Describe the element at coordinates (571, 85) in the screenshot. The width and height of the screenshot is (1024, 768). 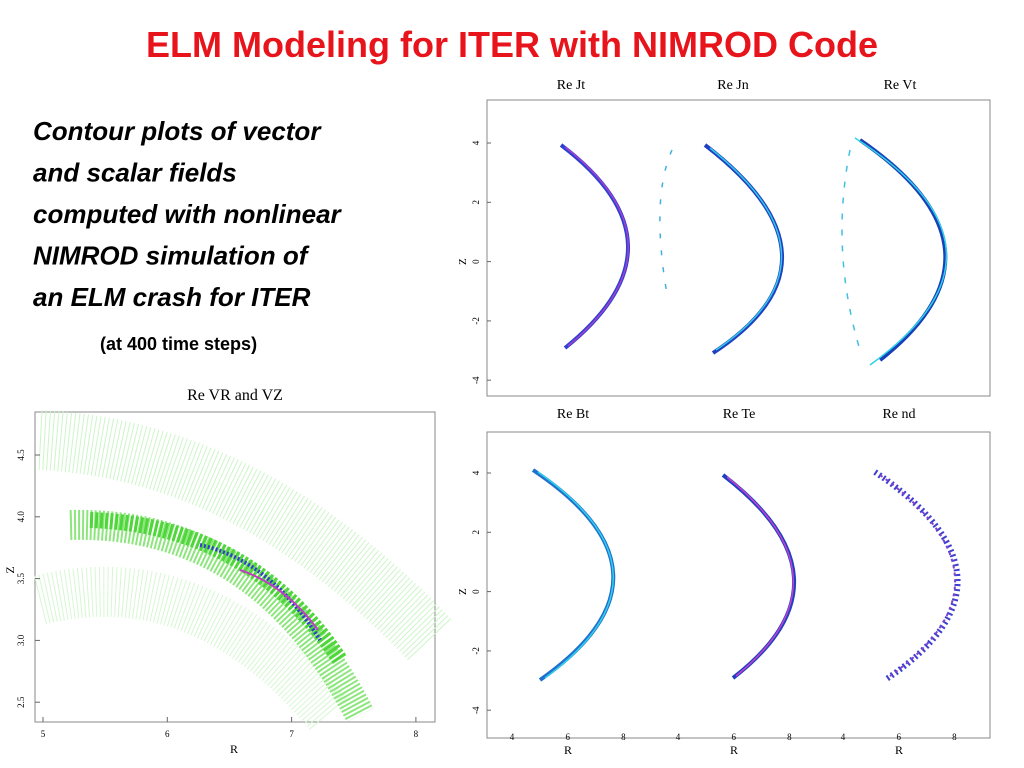
I see `subplot-title: Re Jt` at that location.